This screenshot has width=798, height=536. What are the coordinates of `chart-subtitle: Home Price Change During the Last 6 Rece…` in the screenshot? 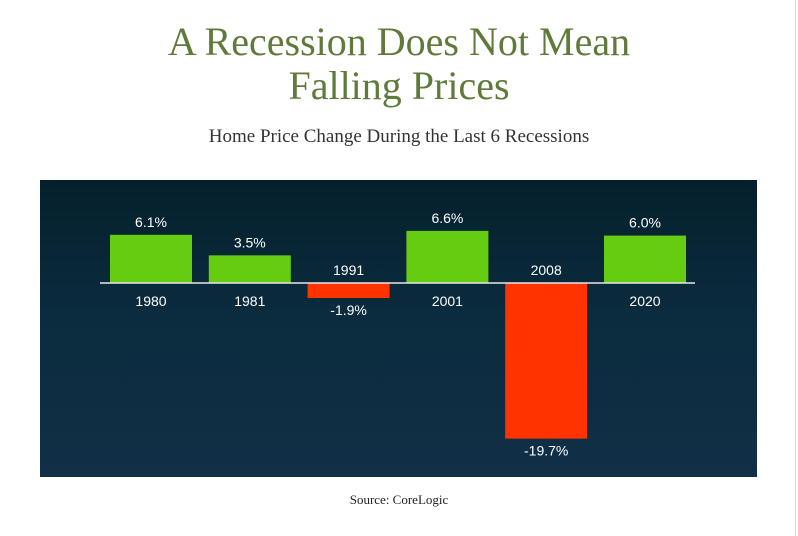 It's located at (399, 136).